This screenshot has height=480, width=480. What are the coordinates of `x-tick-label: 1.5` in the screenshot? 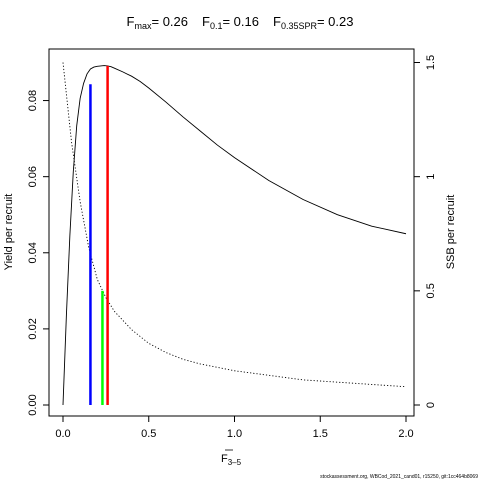 It's located at (320, 434).